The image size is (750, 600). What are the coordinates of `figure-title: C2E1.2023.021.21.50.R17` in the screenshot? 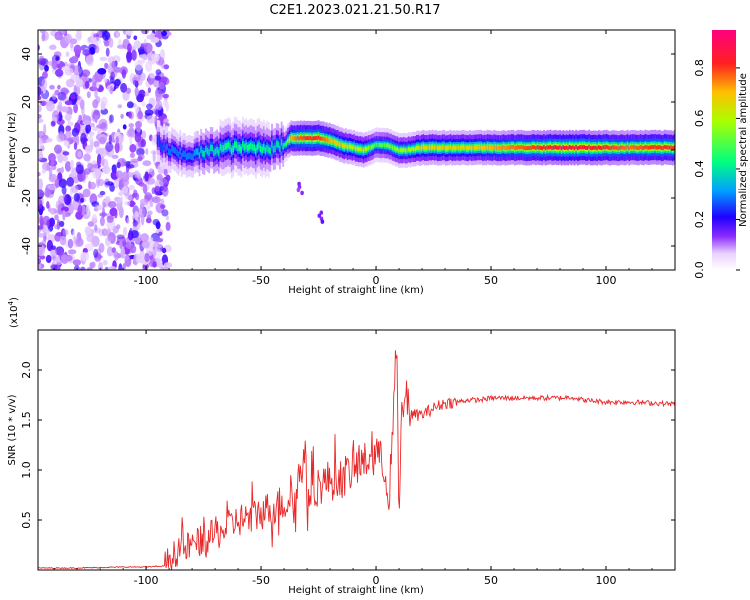 It's located at (354, 10).